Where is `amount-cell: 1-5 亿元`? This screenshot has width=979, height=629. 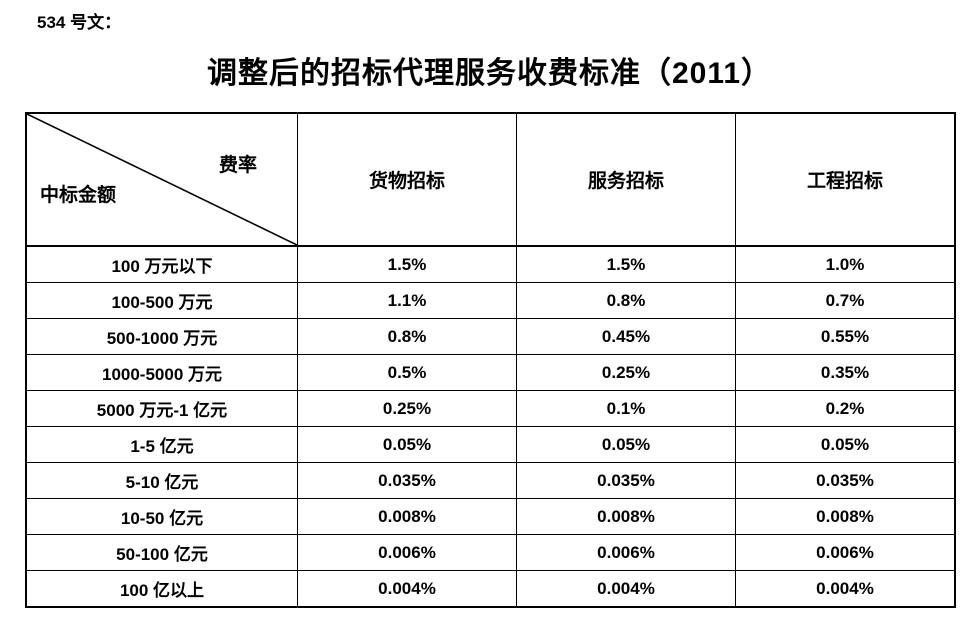
amount-cell: 1-5 亿元 is located at coordinates (161, 444).